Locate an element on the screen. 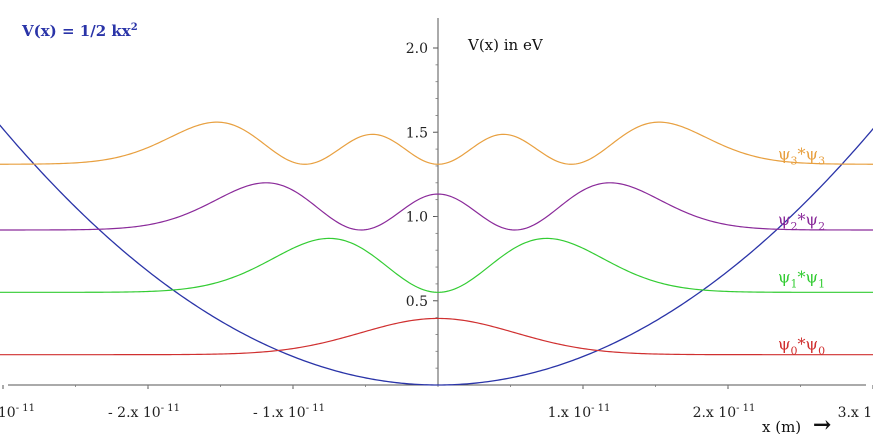  y-tick-label: 1.5 is located at coordinates (417, 133).